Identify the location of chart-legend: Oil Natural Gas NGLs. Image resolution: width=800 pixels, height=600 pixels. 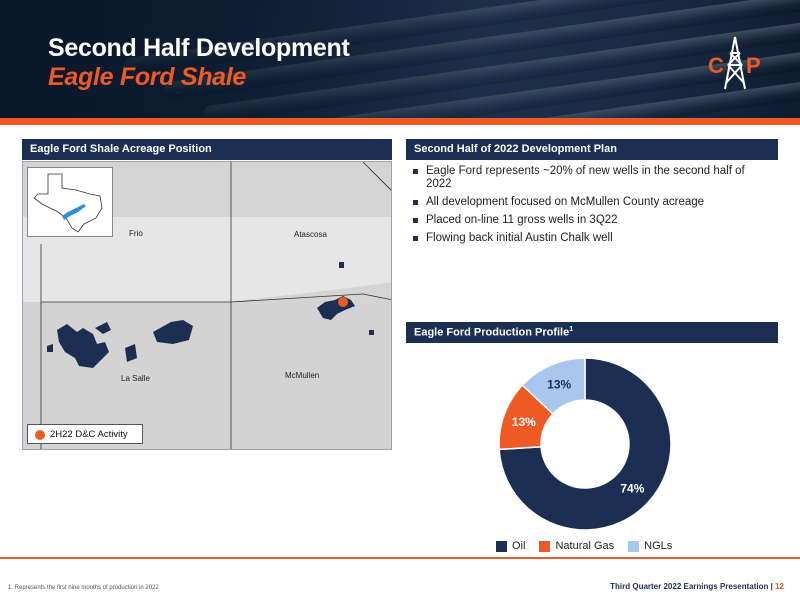
(584, 546).